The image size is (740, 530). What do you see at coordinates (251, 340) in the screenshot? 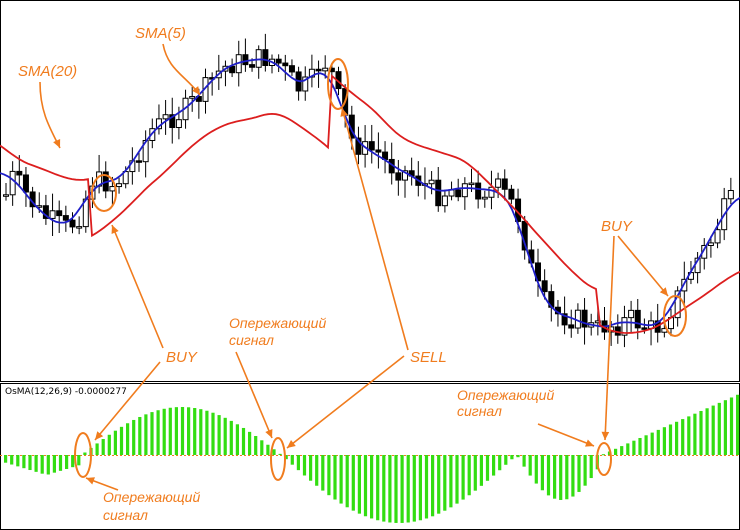
I see `annotation-leading-top-2: сигнал` at bounding box center [251, 340].